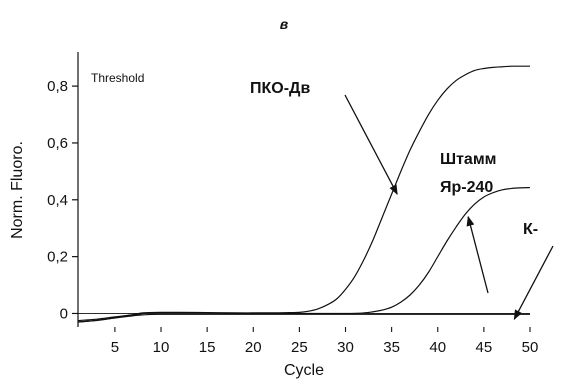 This screenshot has width=573, height=381. Describe the element at coordinates (477, 254) in the screenshot. I see `annotation-arrow-strain` at that location.